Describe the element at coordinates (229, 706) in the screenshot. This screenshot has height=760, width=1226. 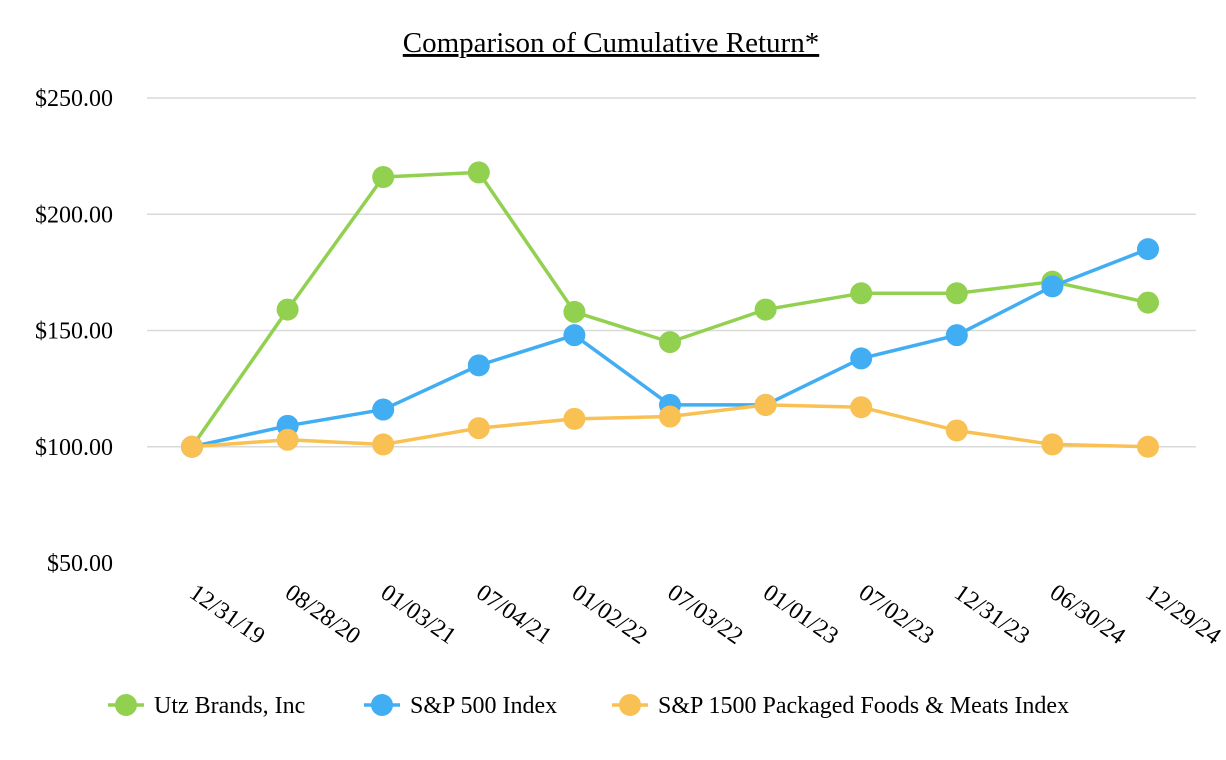
I see `legend-label: Utz Brands, Inc` at that location.